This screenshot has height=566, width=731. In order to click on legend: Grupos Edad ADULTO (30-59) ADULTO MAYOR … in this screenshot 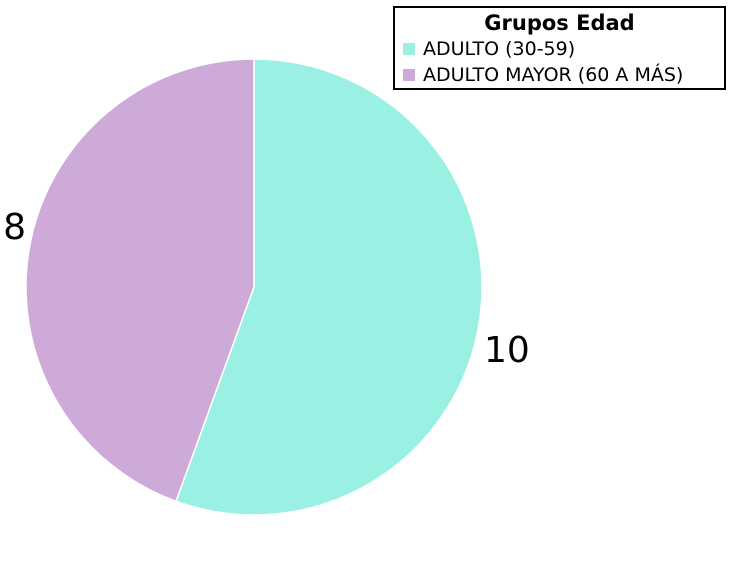, I will do `click(559, 48)`.